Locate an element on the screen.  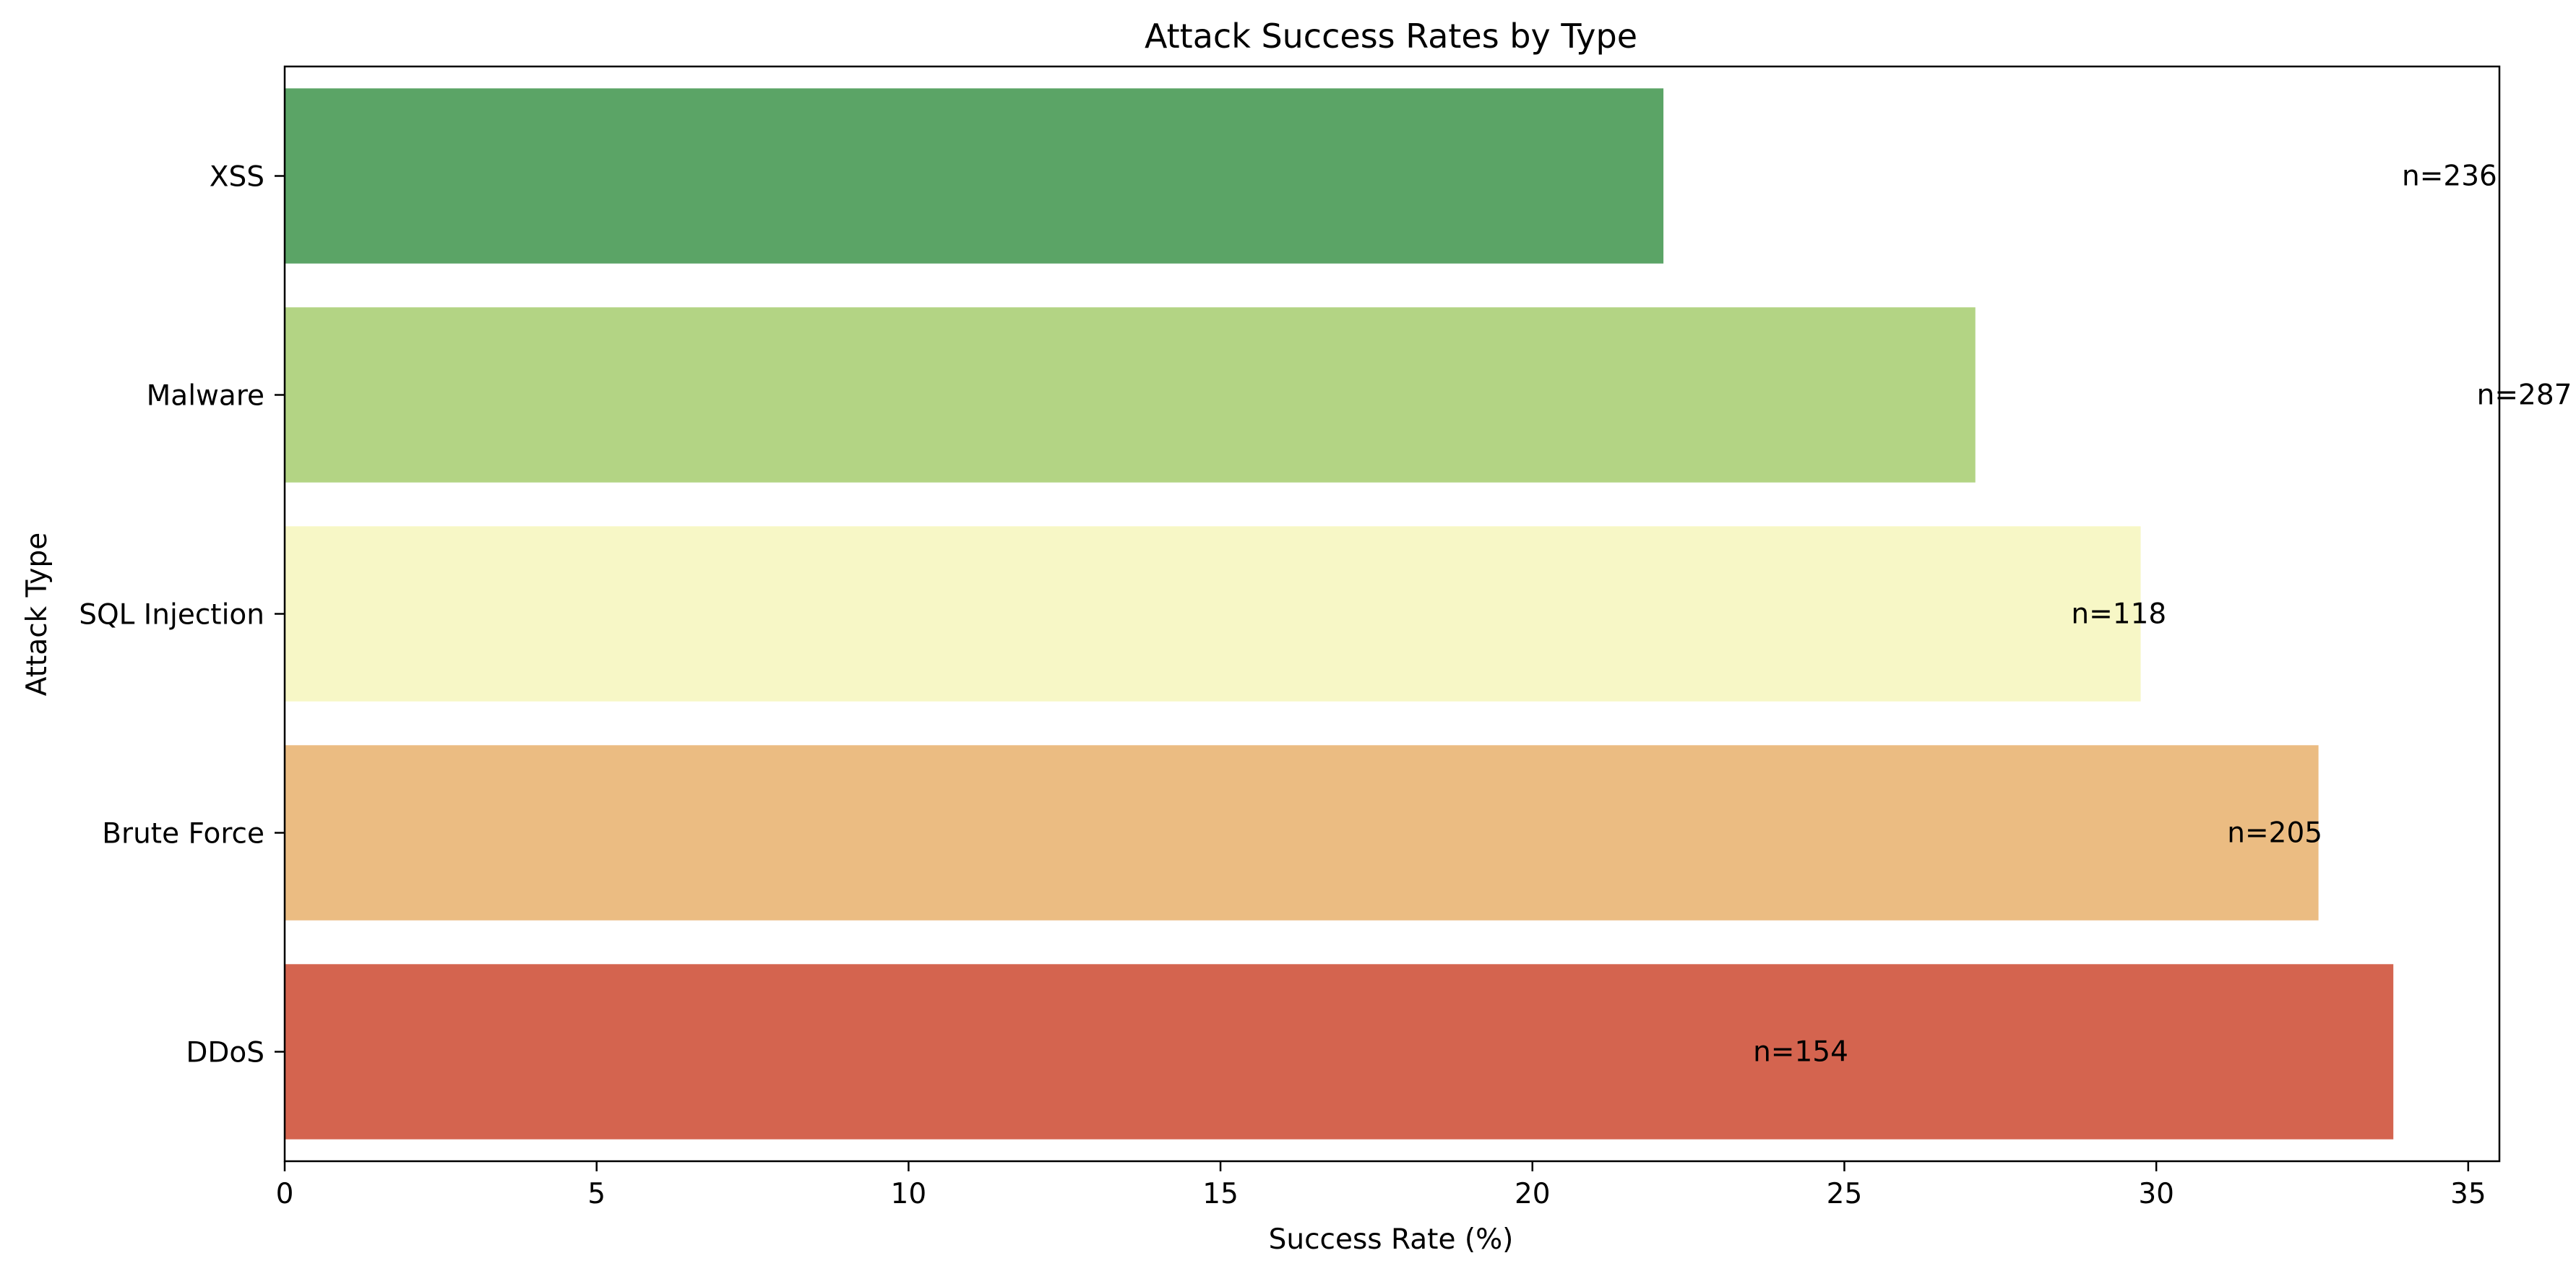
y-tick-label-4: DDoS is located at coordinates (225, 1053).